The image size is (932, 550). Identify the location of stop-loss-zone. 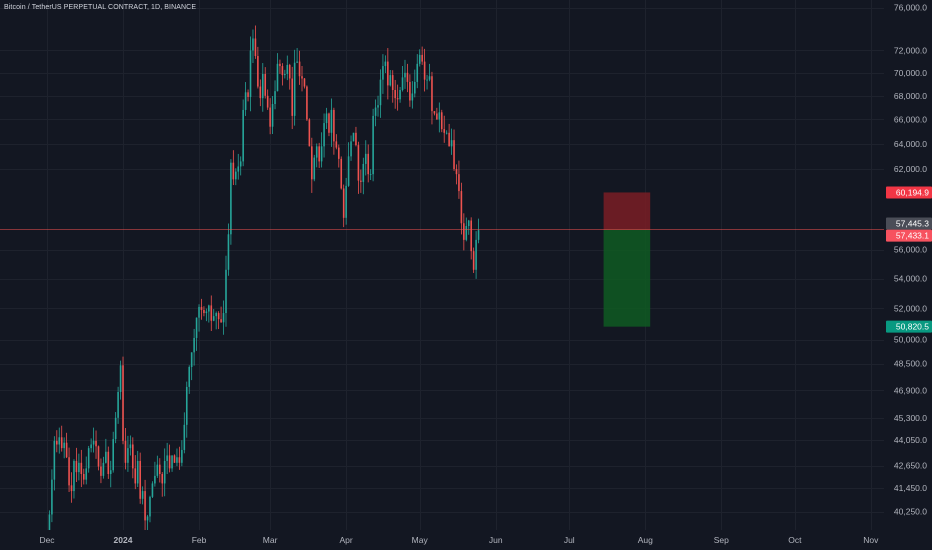
(627, 211).